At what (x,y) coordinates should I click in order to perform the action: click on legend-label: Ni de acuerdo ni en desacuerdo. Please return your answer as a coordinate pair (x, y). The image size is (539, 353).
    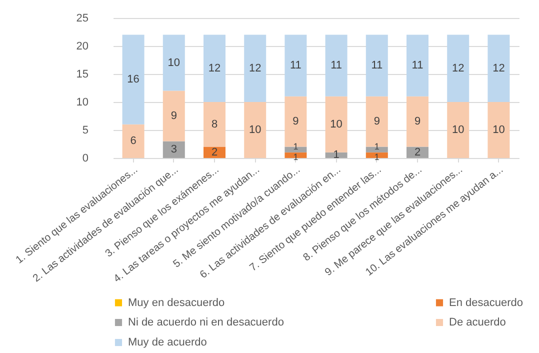
    Looking at the image, I should click on (206, 322).